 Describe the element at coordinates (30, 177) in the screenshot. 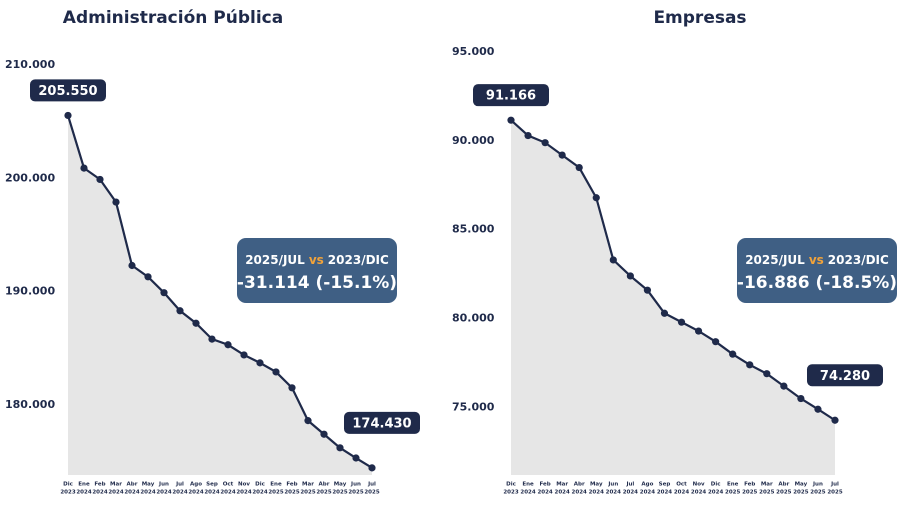

I see `y-tick-label: 200.000` at that location.